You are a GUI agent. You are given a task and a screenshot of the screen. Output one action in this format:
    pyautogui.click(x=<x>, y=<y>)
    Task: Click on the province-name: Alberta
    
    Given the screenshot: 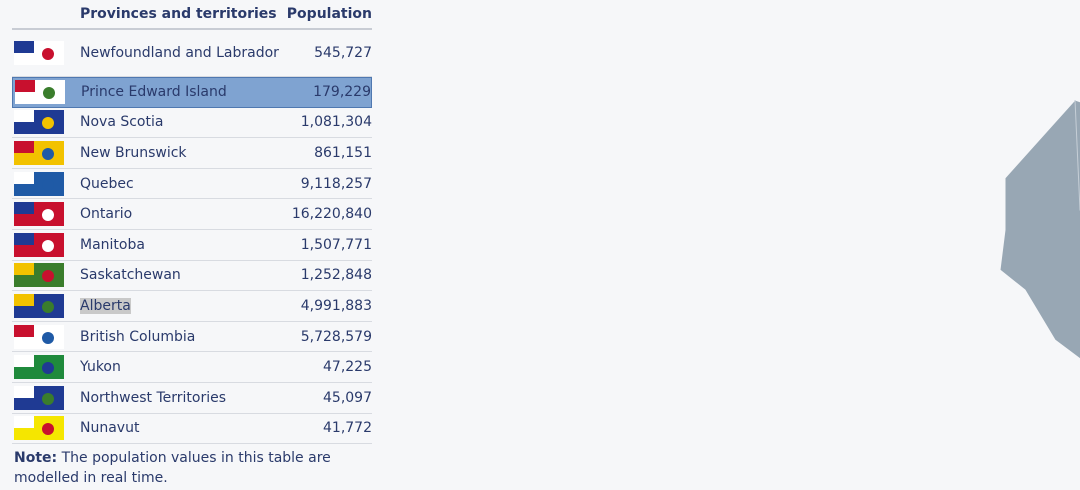 What is the action you would take?
    pyautogui.click(x=190, y=306)
    